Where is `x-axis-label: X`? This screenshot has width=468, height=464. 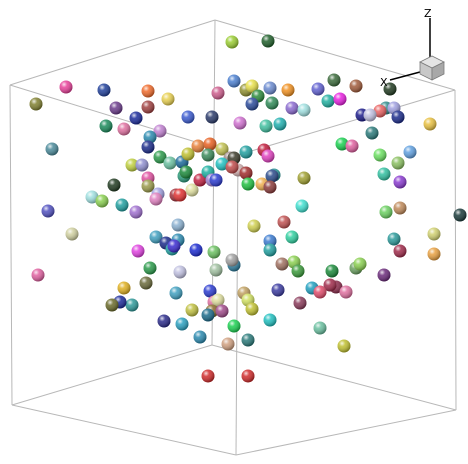
x-axis-label: X is located at coordinates (384, 82).